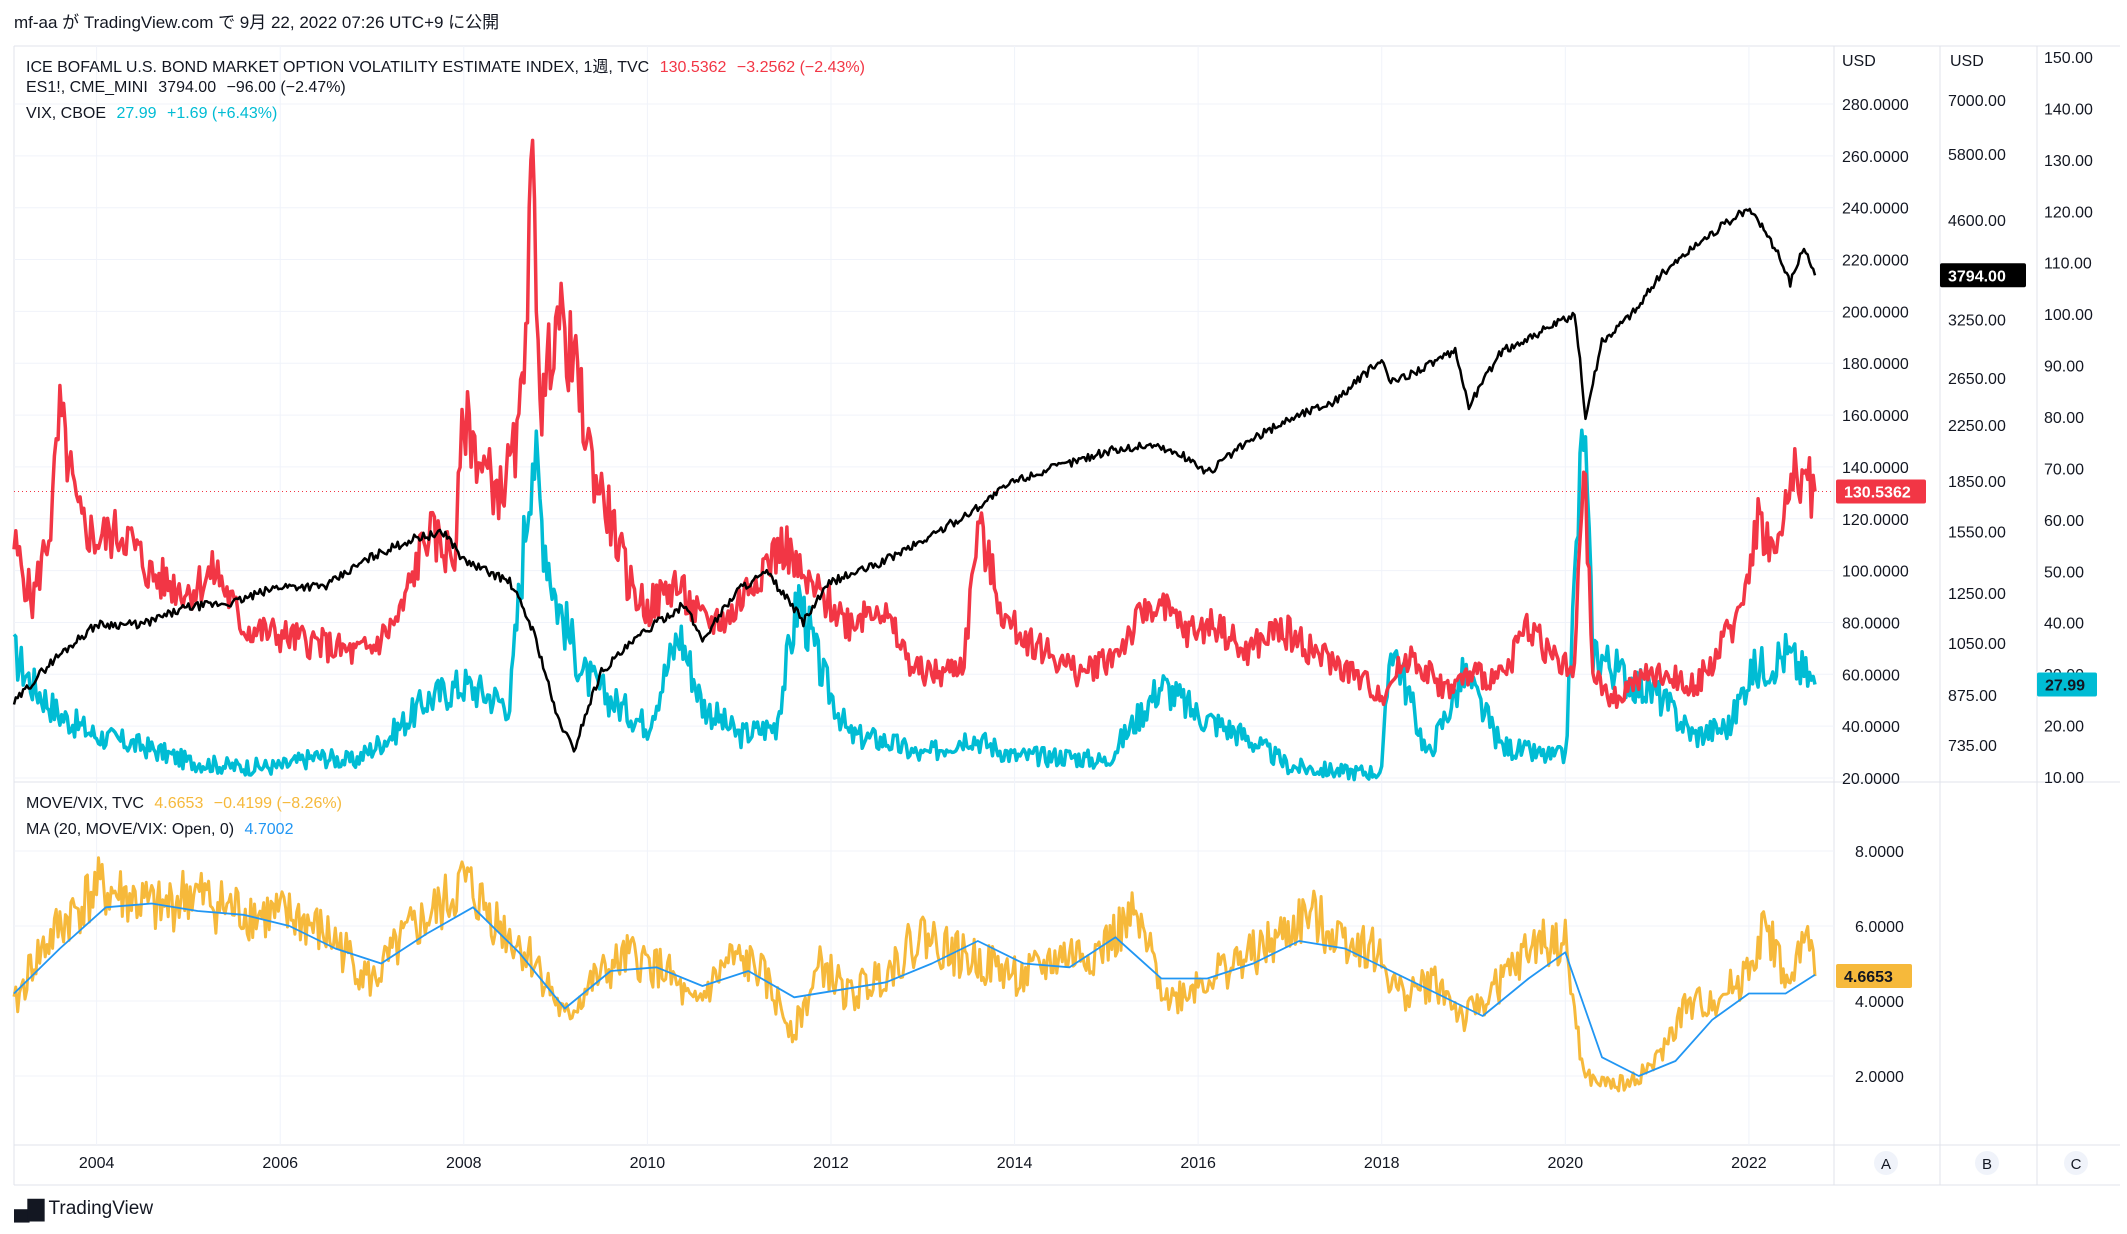 The width and height of the screenshot is (2127, 1234). Describe the element at coordinates (286, 87) in the screenshot. I see `legend-es-change: −96.00 (−2.47%)` at that location.